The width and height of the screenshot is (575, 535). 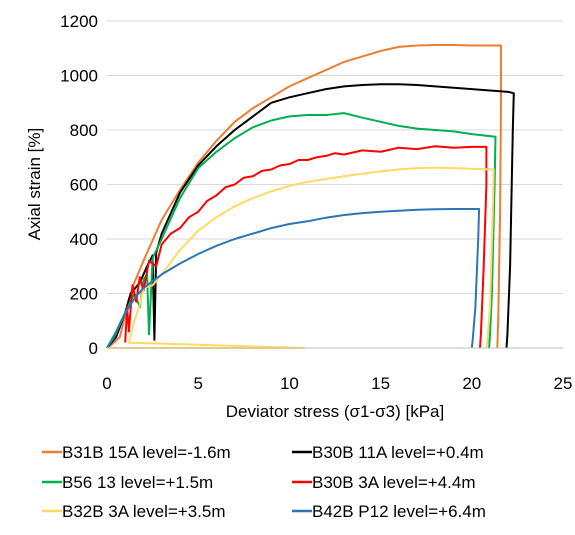 What do you see at coordinates (471, 383) in the screenshot?
I see `x-tick-label: 20` at bounding box center [471, 383].